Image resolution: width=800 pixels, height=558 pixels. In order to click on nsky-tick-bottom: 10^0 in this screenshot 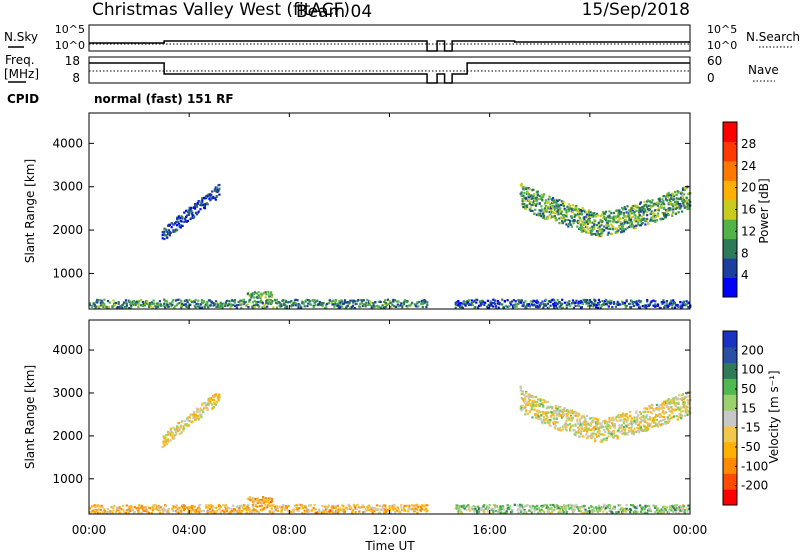, I will do `click(70, 45)`.